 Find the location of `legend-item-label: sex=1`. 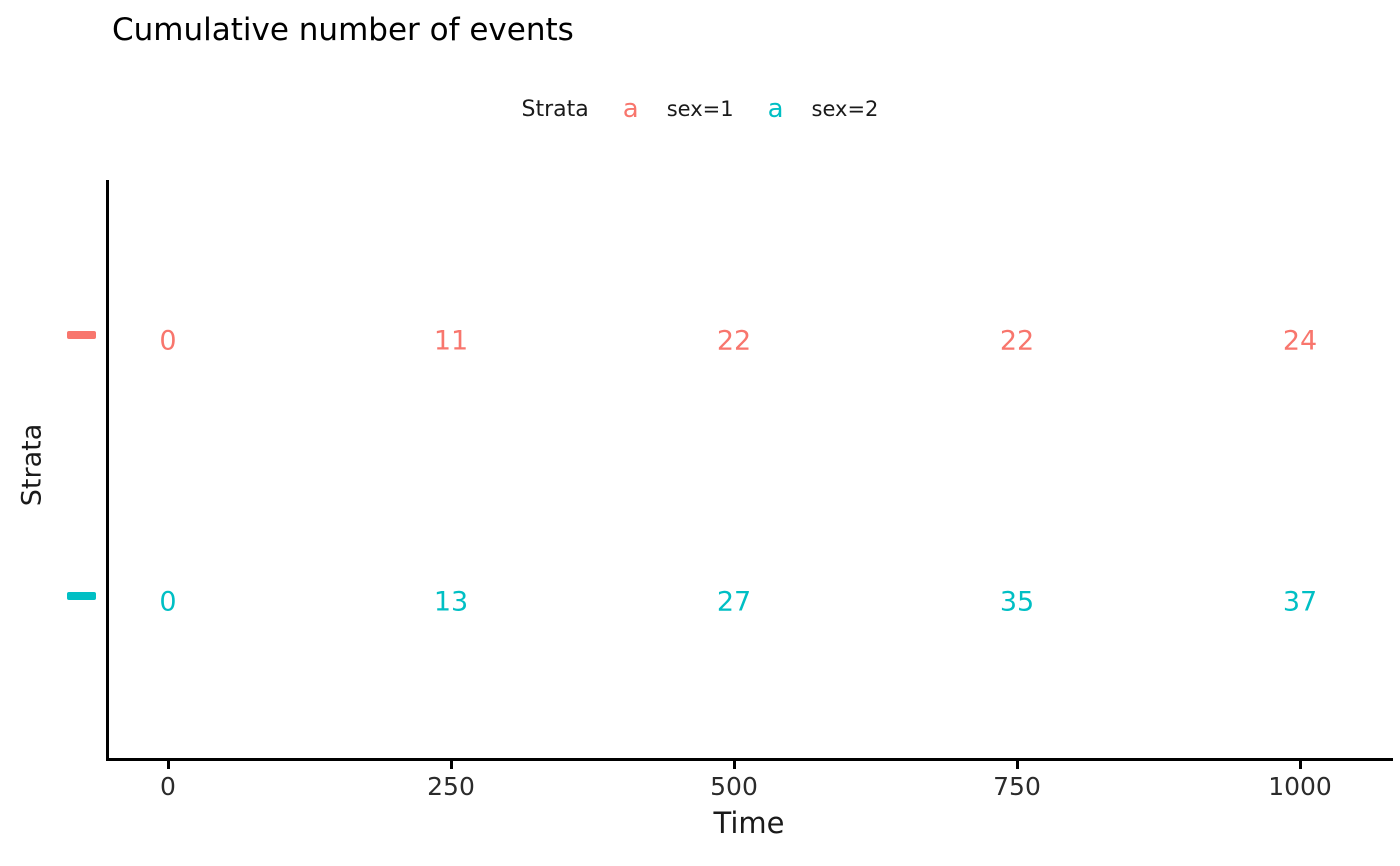

legend-item-label: sex=1 is located at coordinates (700, 109).